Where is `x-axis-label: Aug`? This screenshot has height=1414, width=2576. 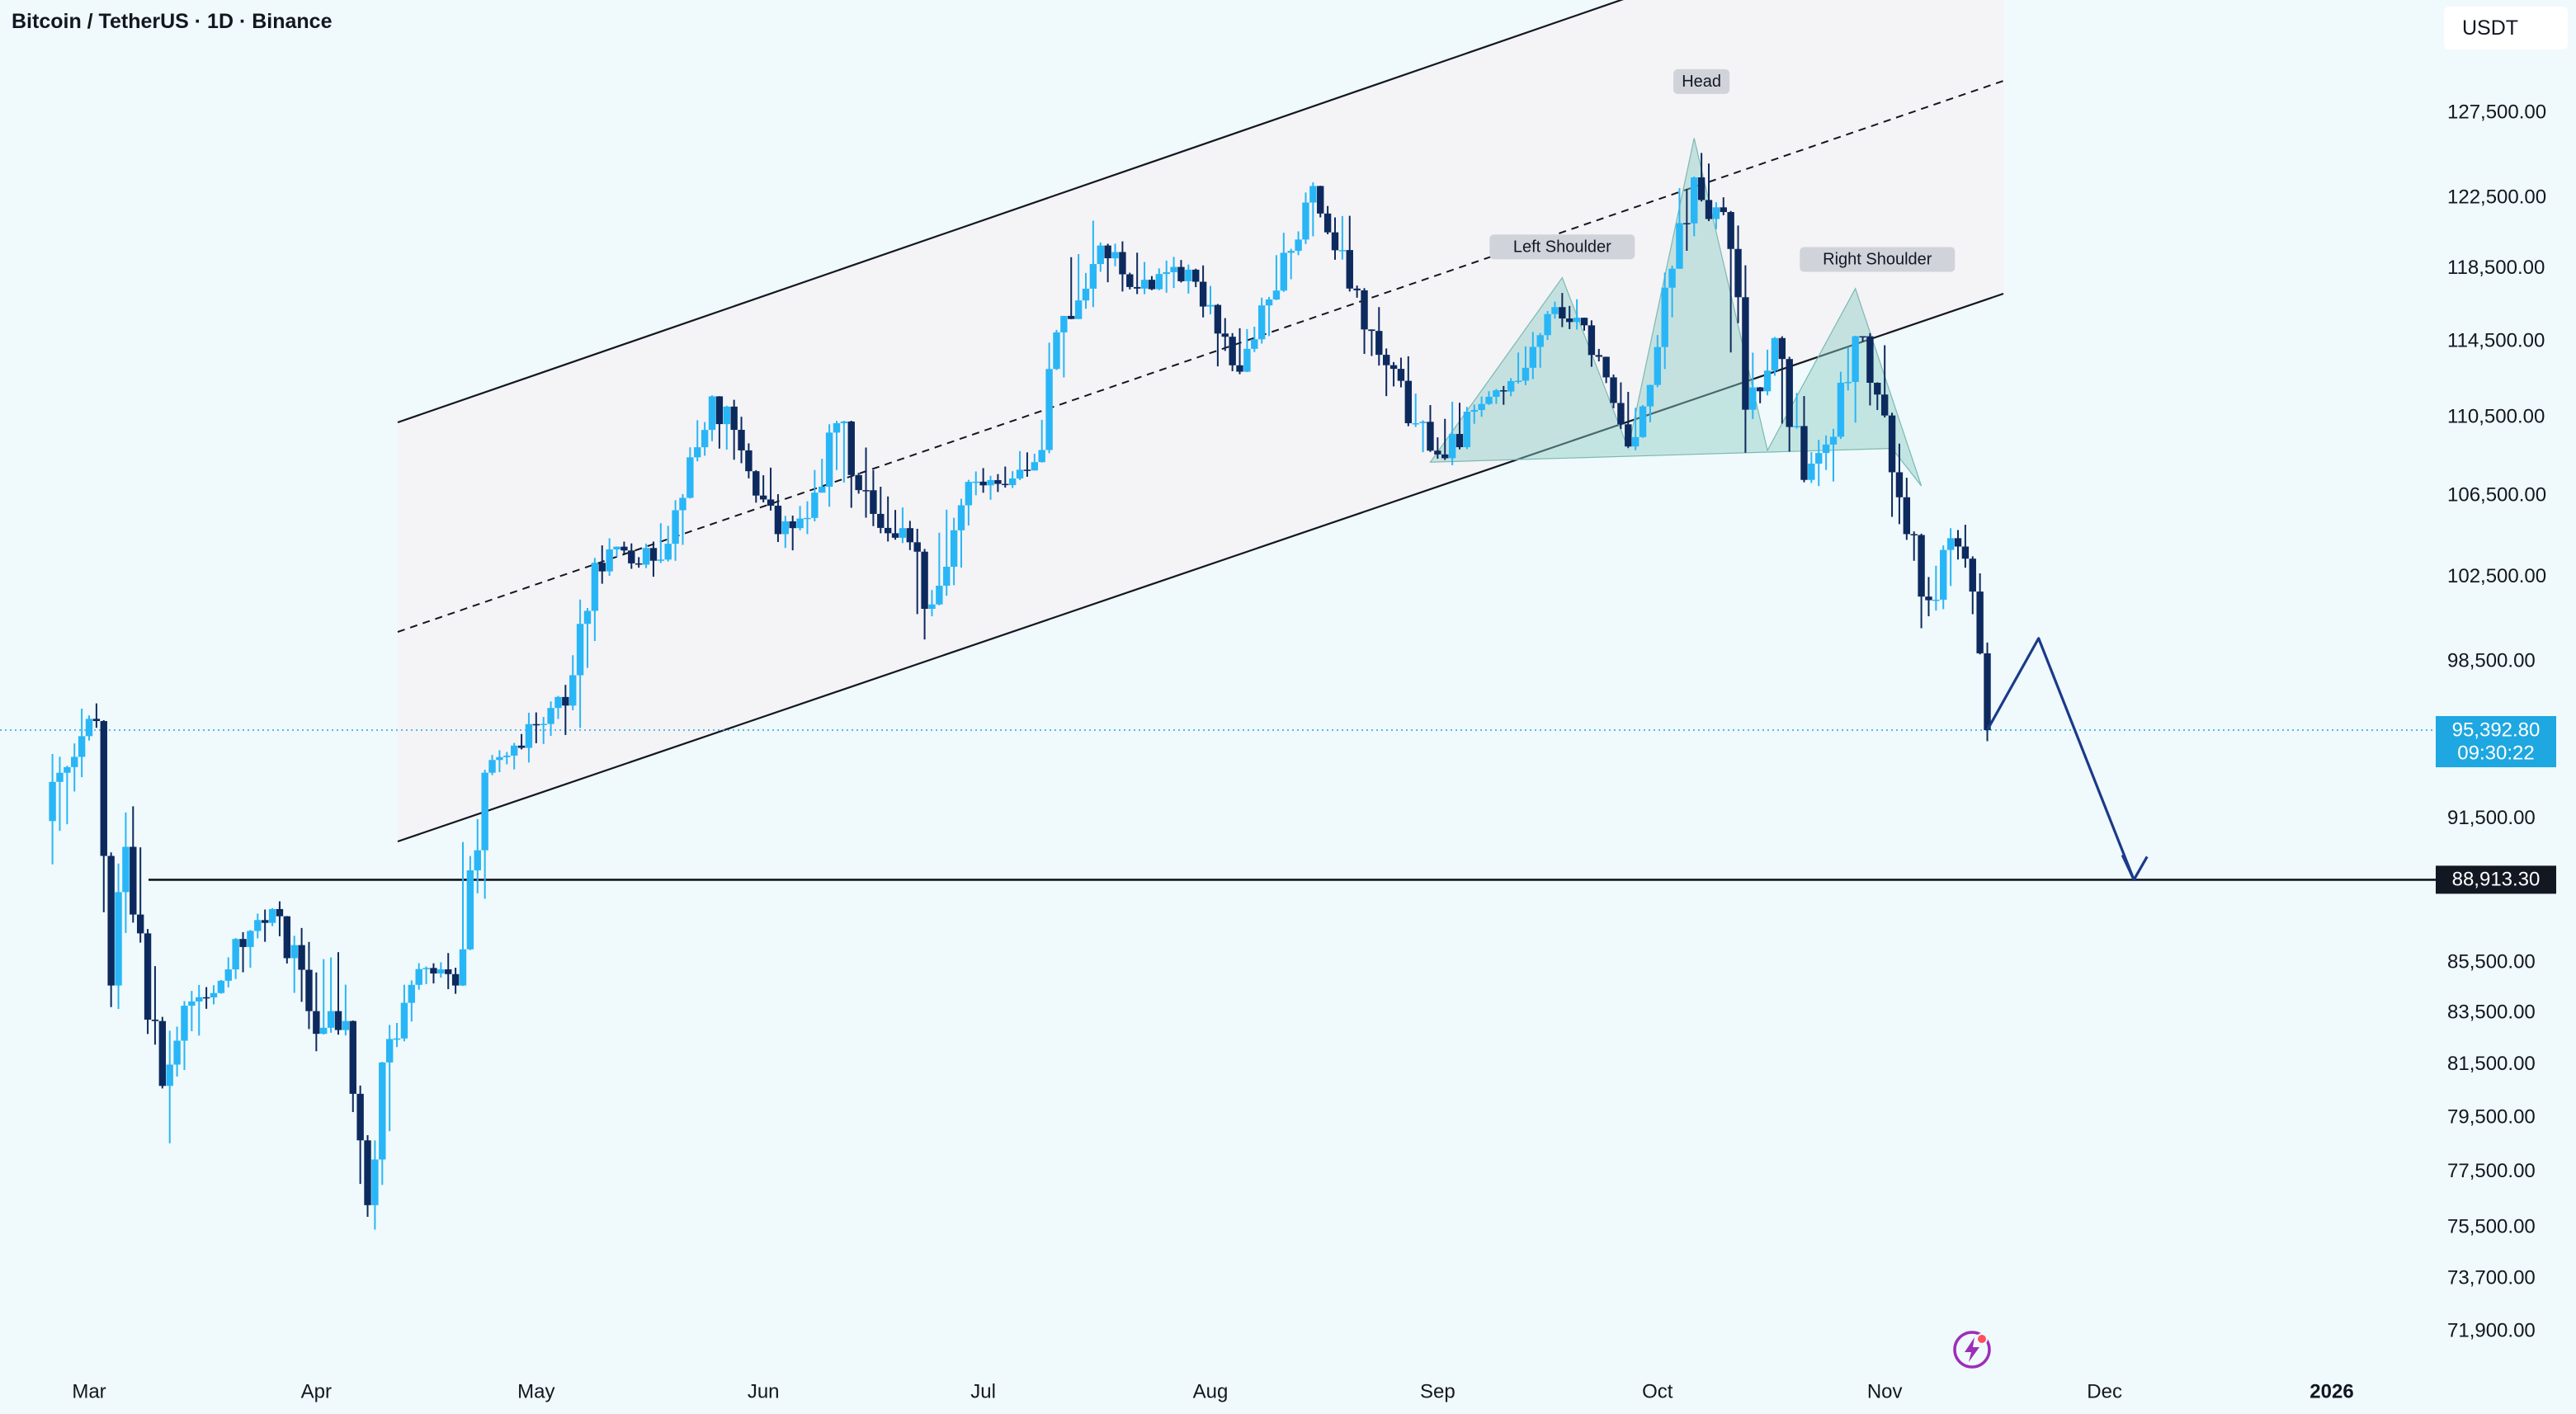 x-axis-label: Aug is located at coordinates (1211, 1391).